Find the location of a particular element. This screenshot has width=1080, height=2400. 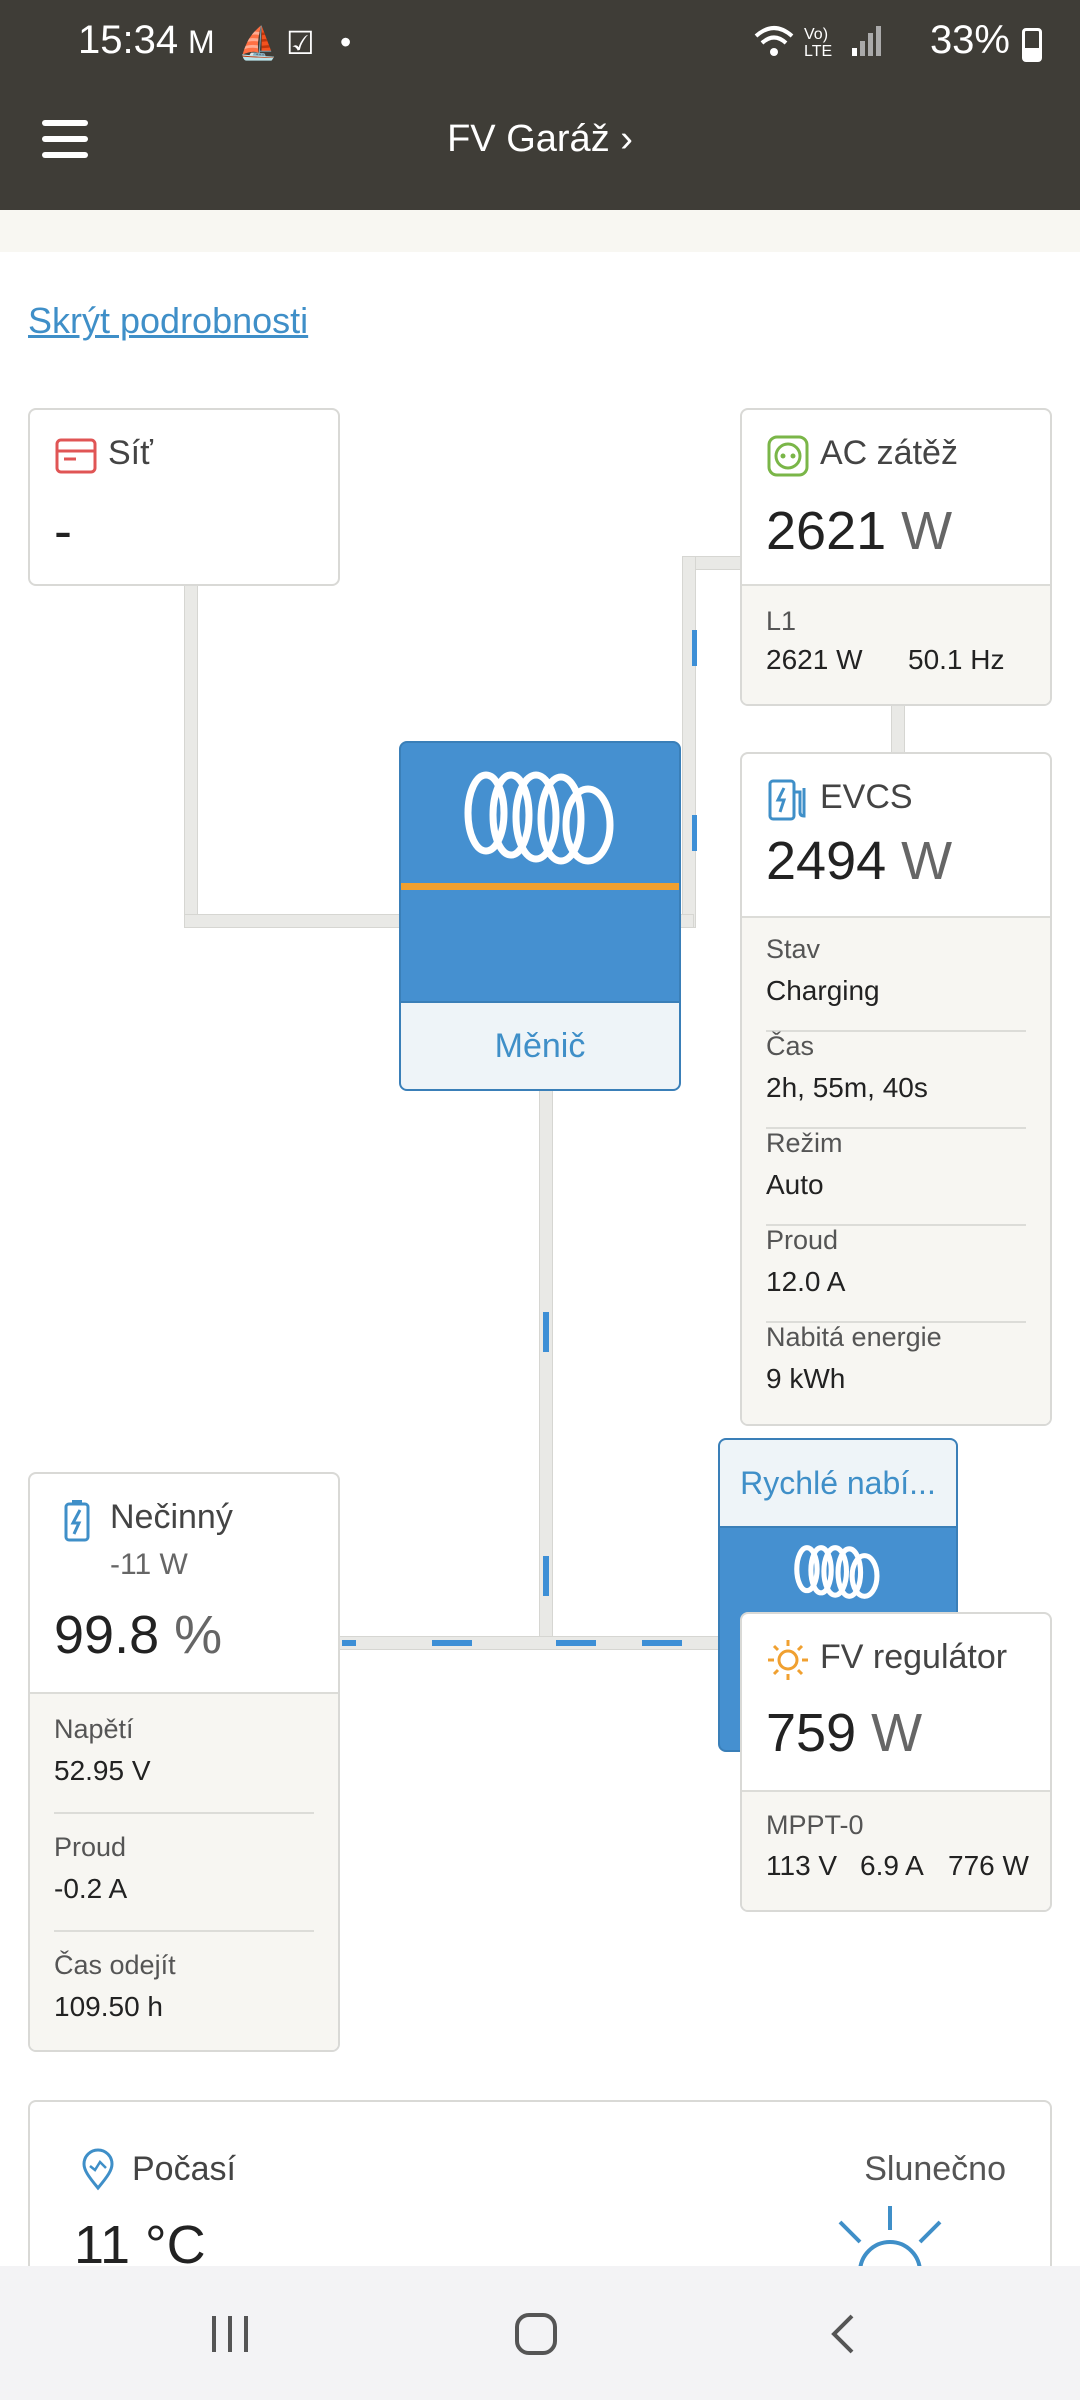

evcs-power-unit: W is located at coordinates (927, 861).